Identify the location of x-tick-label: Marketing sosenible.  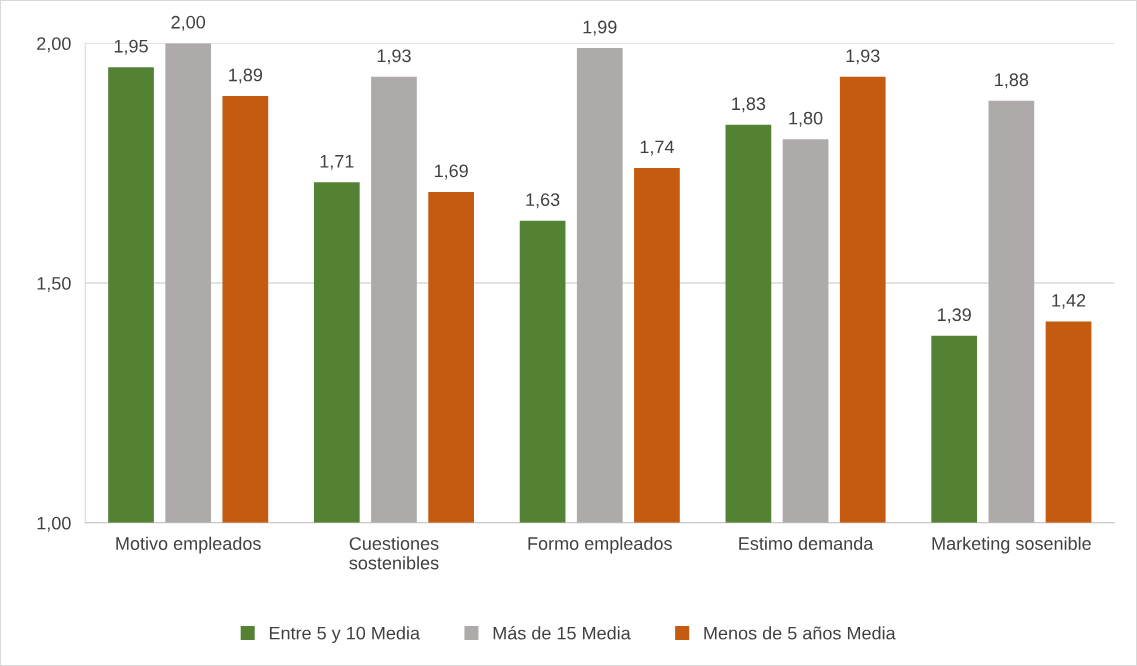
(1011, 545).